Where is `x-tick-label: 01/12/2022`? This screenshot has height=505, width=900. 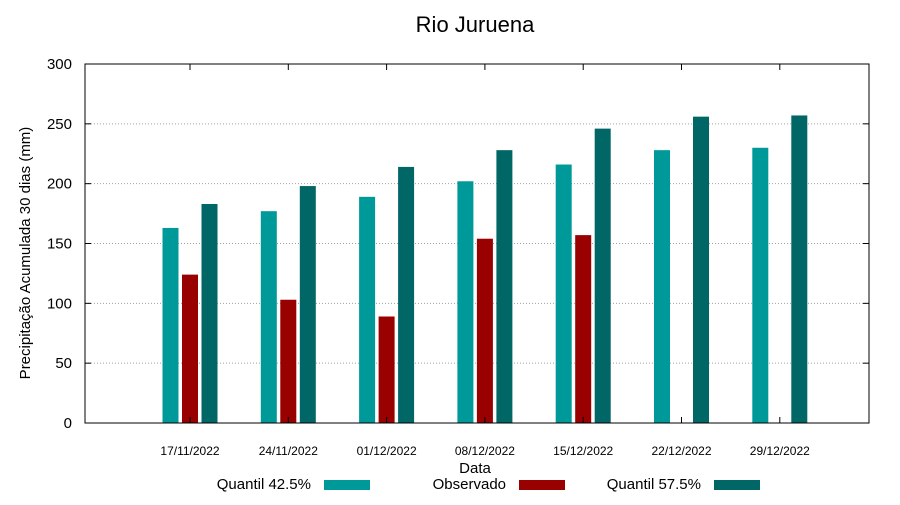 x-tick-label: 01/12/2022 is located at coordinates (387, 451).